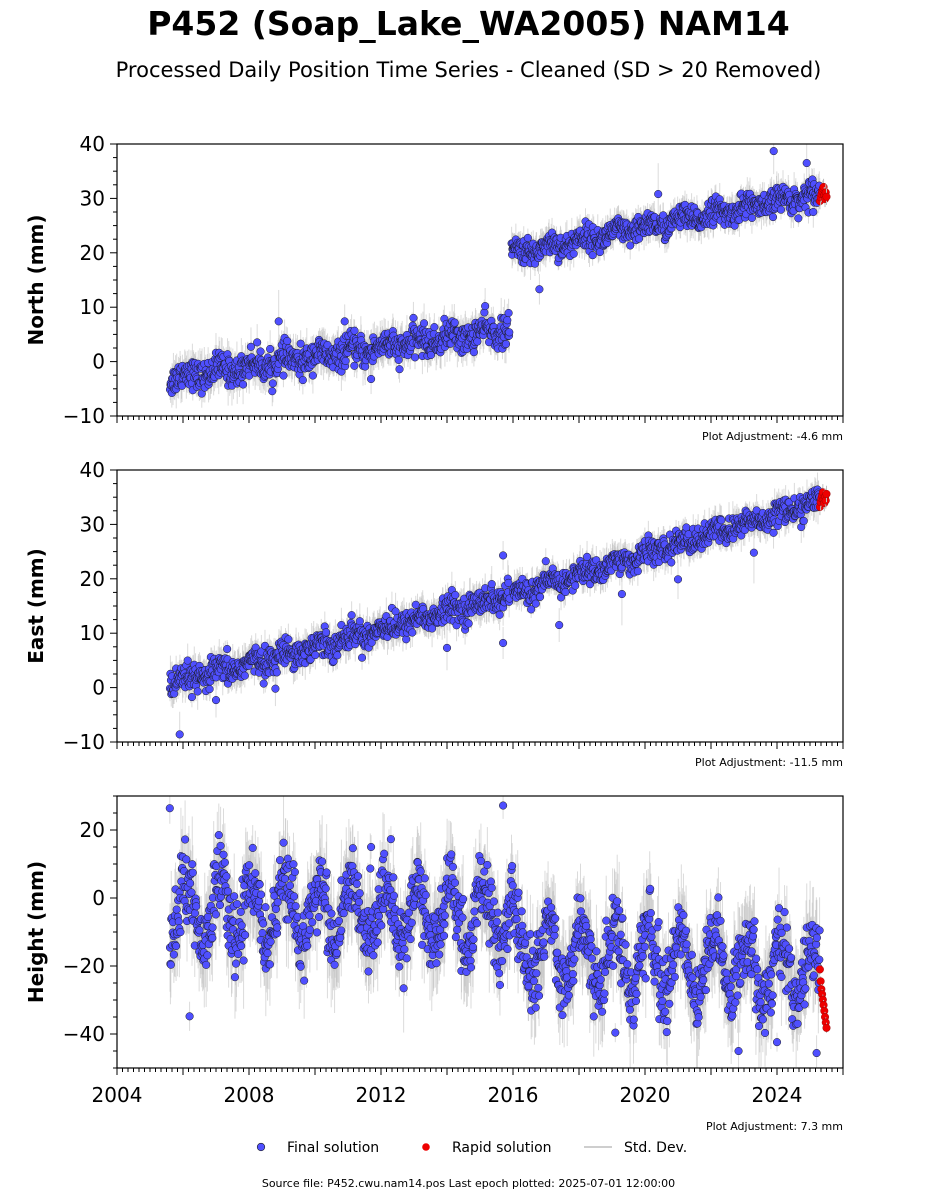 The width and height of the screenshot is (937, 1200). What do you see at coordinates (92, 253) in the screenshot?
I see `y-tick-label: 20` at bounding box center [92, 253].